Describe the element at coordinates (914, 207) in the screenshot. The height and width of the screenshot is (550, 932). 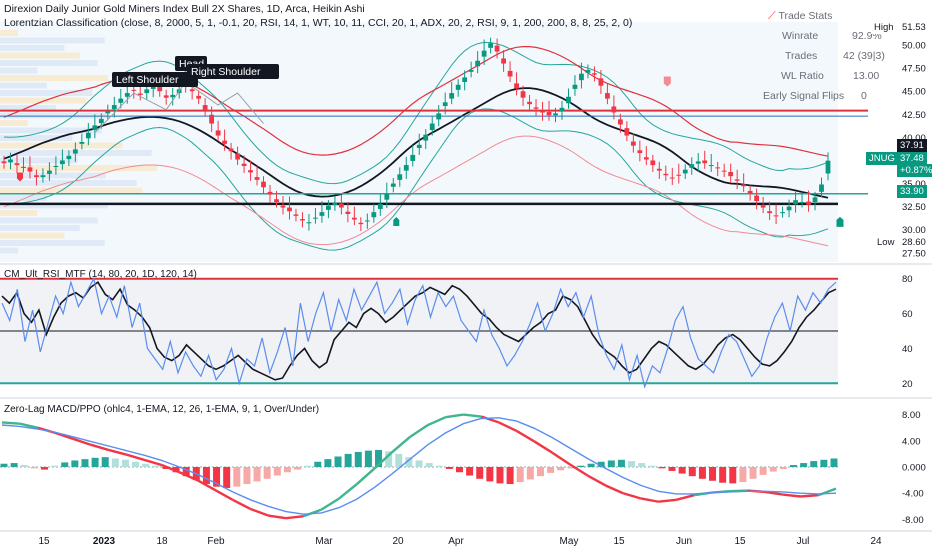
I see `price-tick-label: 32.50` at that location.